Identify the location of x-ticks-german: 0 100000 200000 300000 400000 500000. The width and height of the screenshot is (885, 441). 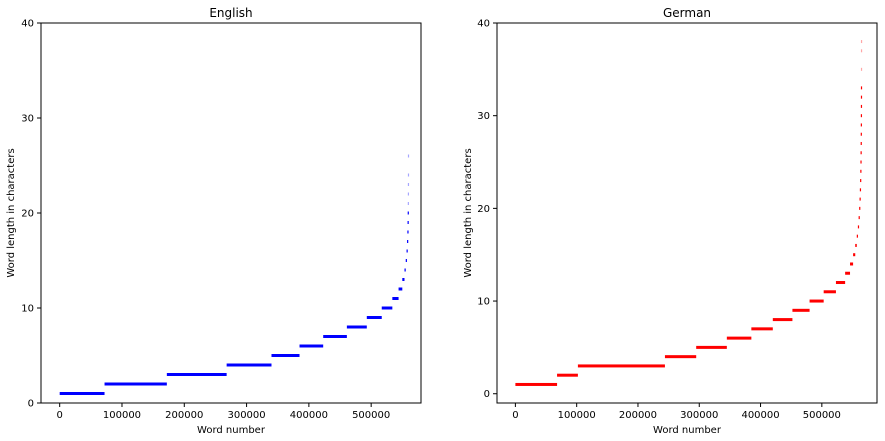
(676, 412).